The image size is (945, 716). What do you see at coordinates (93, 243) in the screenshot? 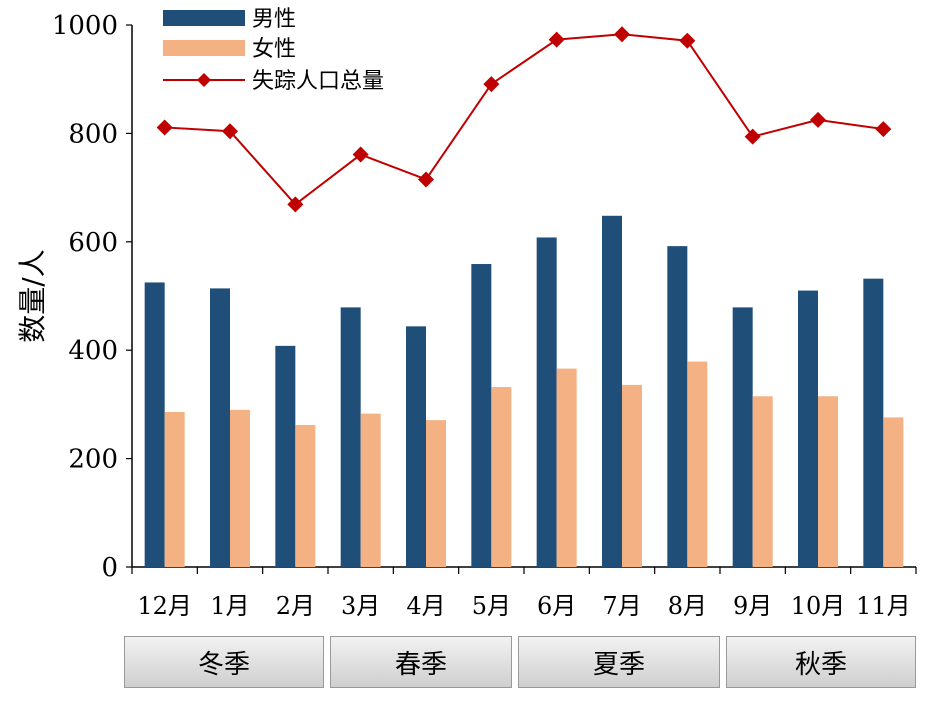
I see `y-tick-label: 600` at bounding box center [93, 243].